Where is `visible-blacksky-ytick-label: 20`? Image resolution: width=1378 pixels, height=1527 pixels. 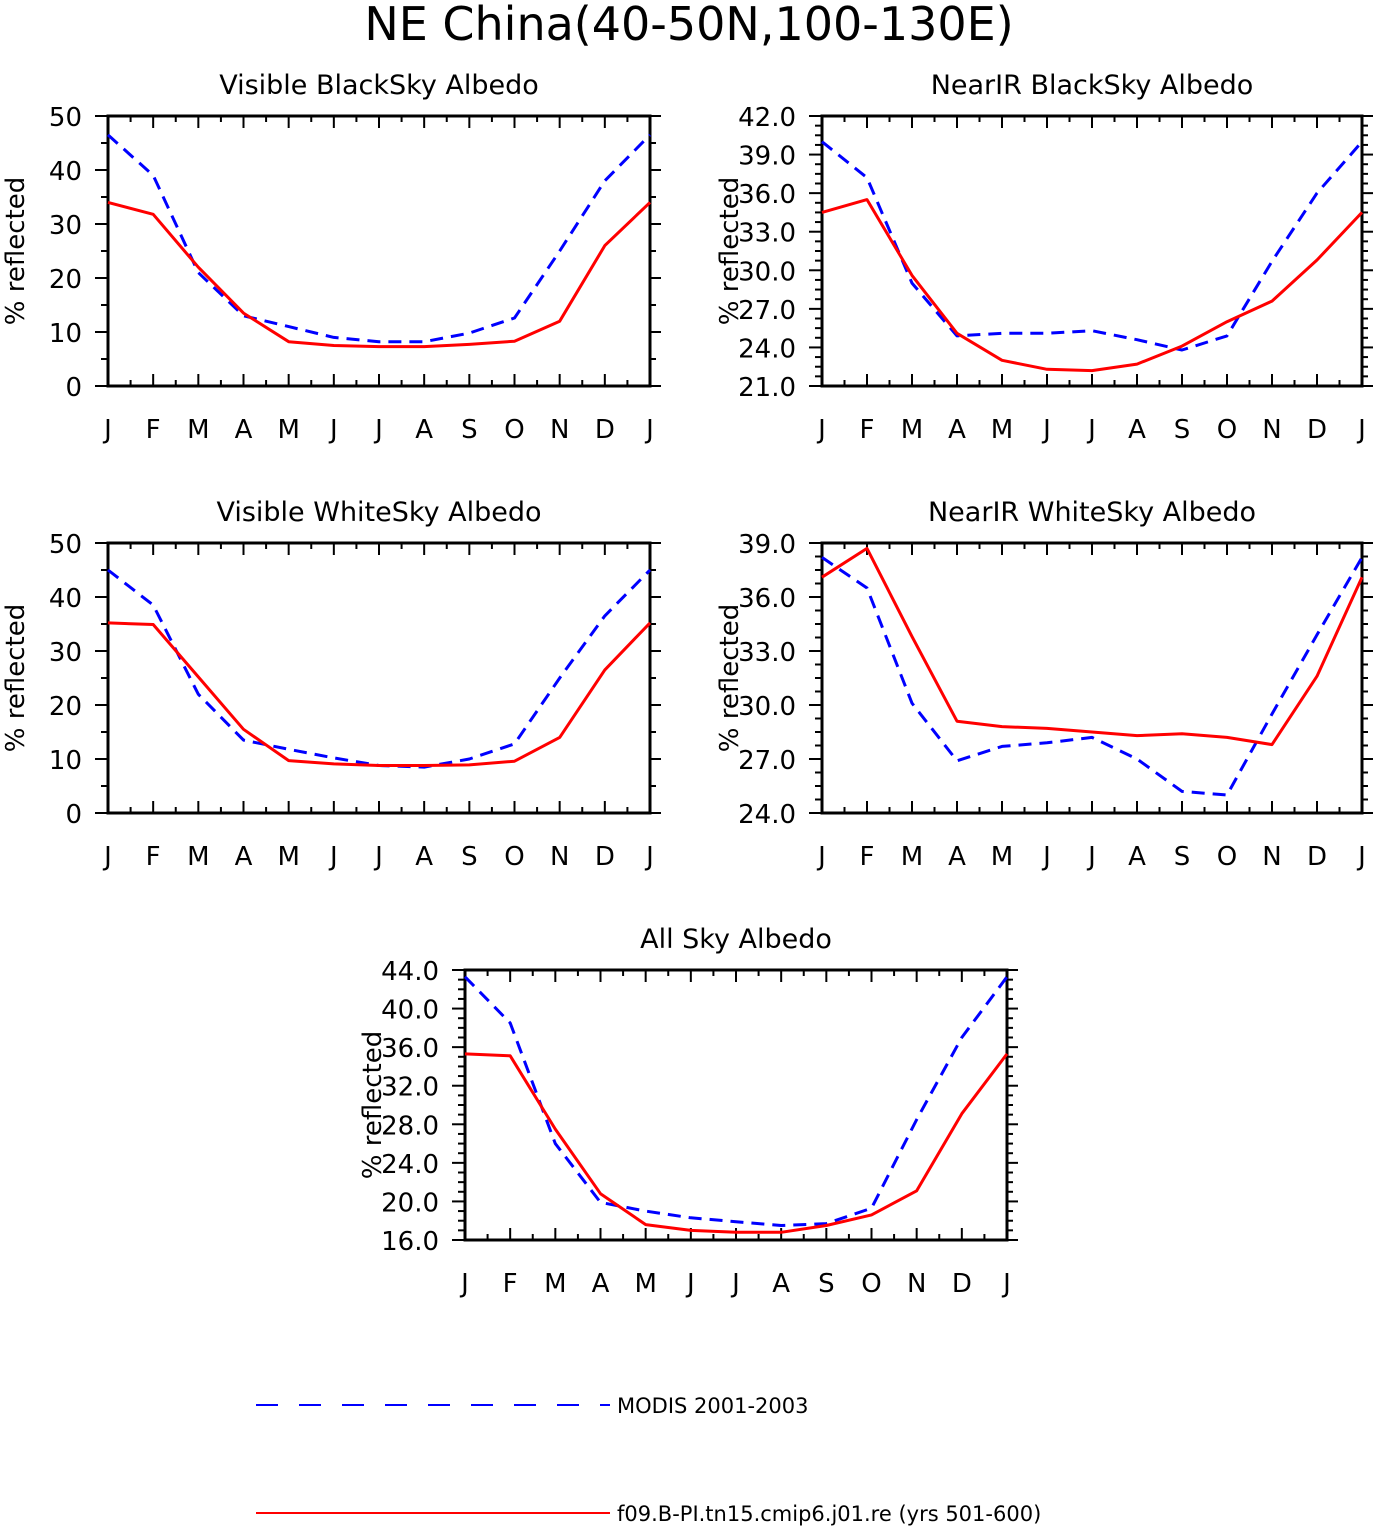
visible-blacksky-ytick-label: 20 is located at coordinates (65, 280).